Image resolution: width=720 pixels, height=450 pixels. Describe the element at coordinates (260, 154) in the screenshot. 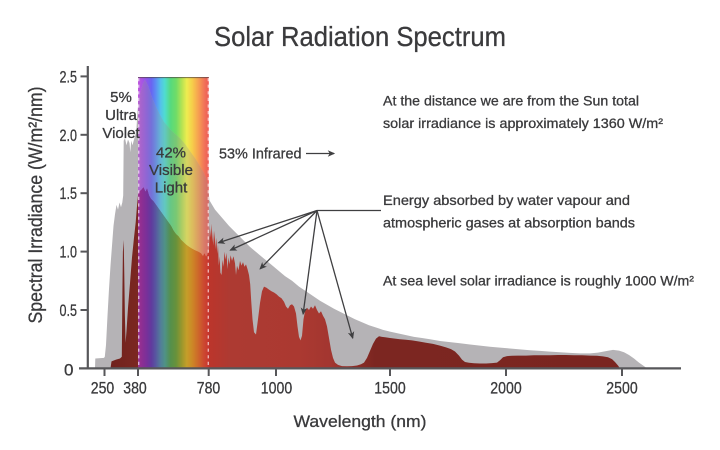

I see `svg-text: 53% Infrared` at that location.